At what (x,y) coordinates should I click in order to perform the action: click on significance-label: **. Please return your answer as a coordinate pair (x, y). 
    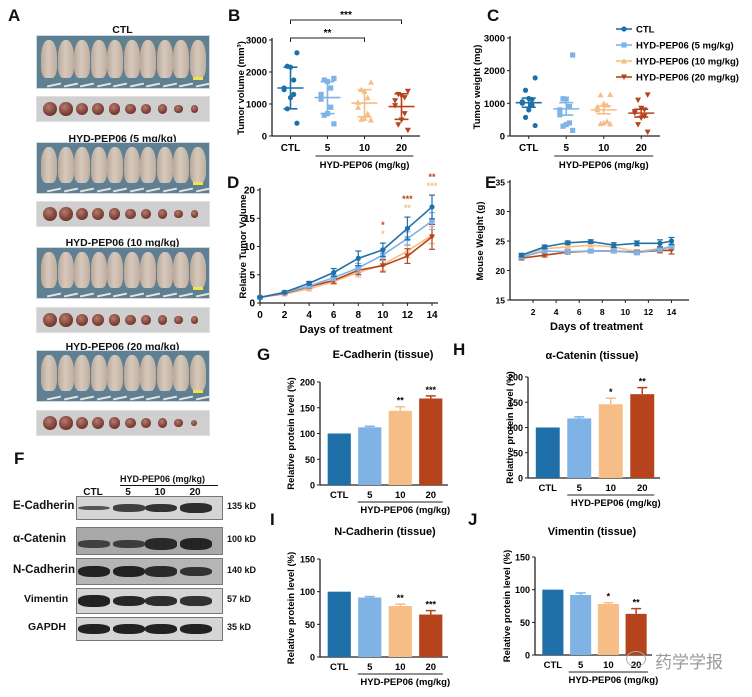
    Looking at the image, I should click on (643, 382).